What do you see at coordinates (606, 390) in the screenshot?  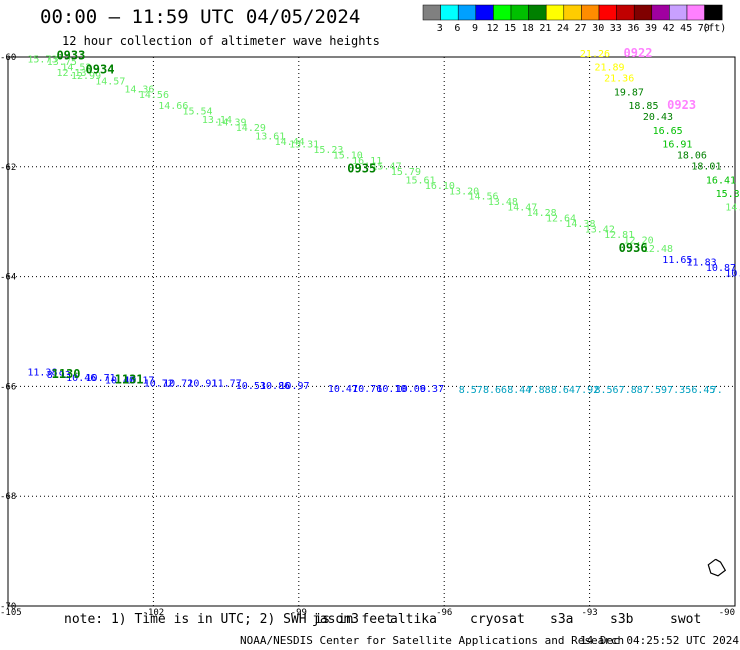 I see `wave-height-value: 8.56` at bounding box center [606, 390].